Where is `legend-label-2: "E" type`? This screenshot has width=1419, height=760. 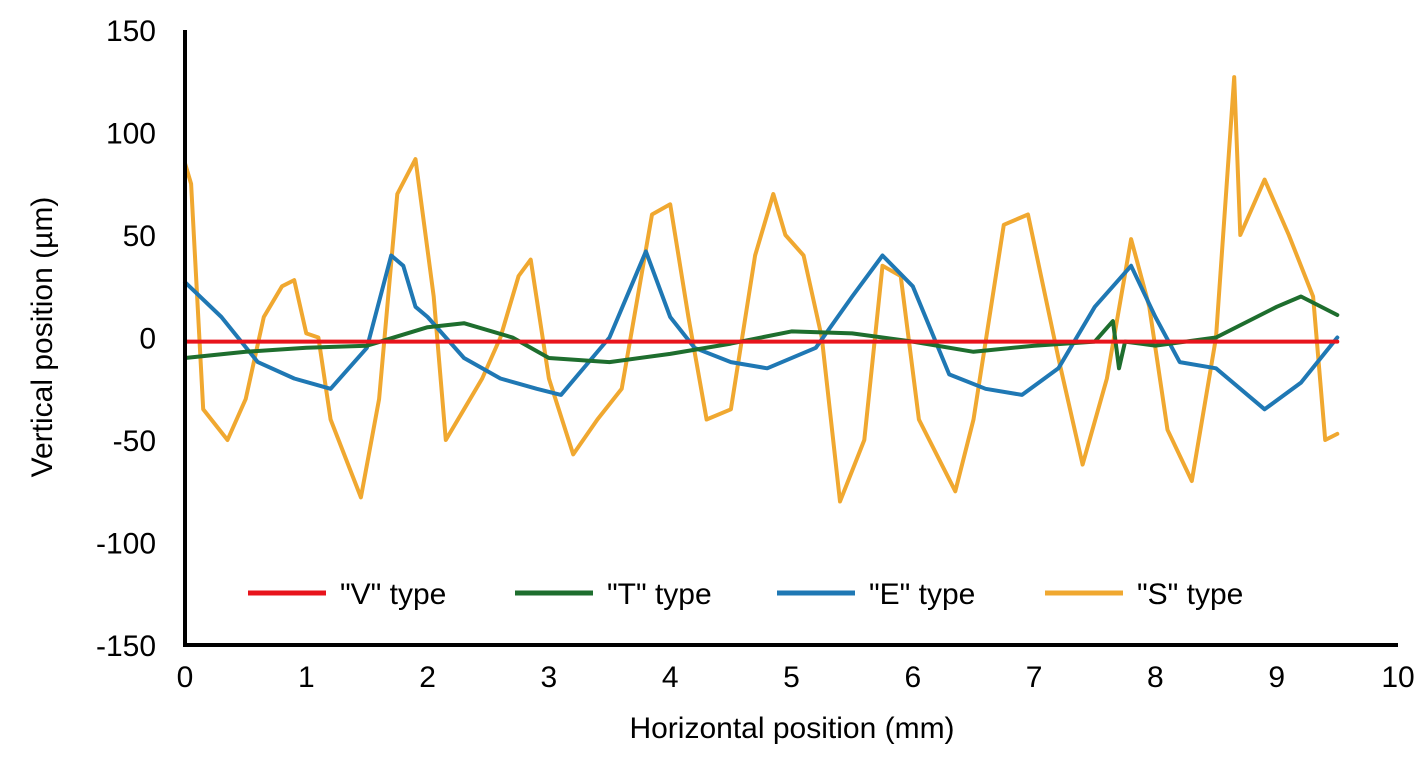 legend-label-2: "E" type is located at coordinates (922, 594).